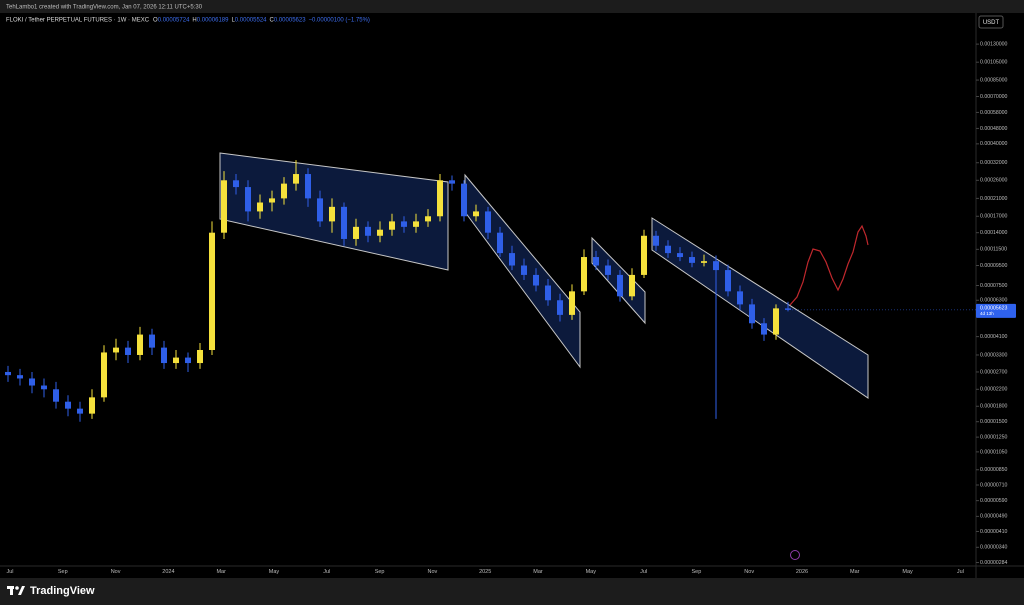  Describe the element at coordinates (339, 21) in the screenshot. I see `legend-change: −0.00000100 (−1.75%)` at that location.